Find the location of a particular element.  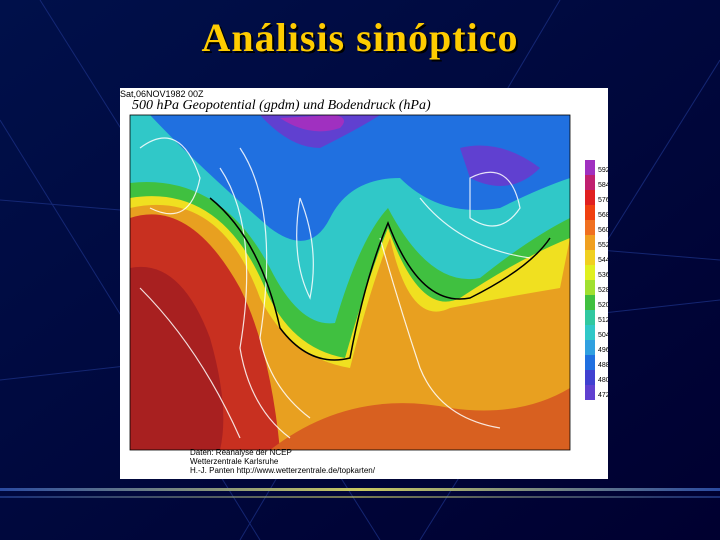

scale-label: 592 is located at coordinates (603, 170).